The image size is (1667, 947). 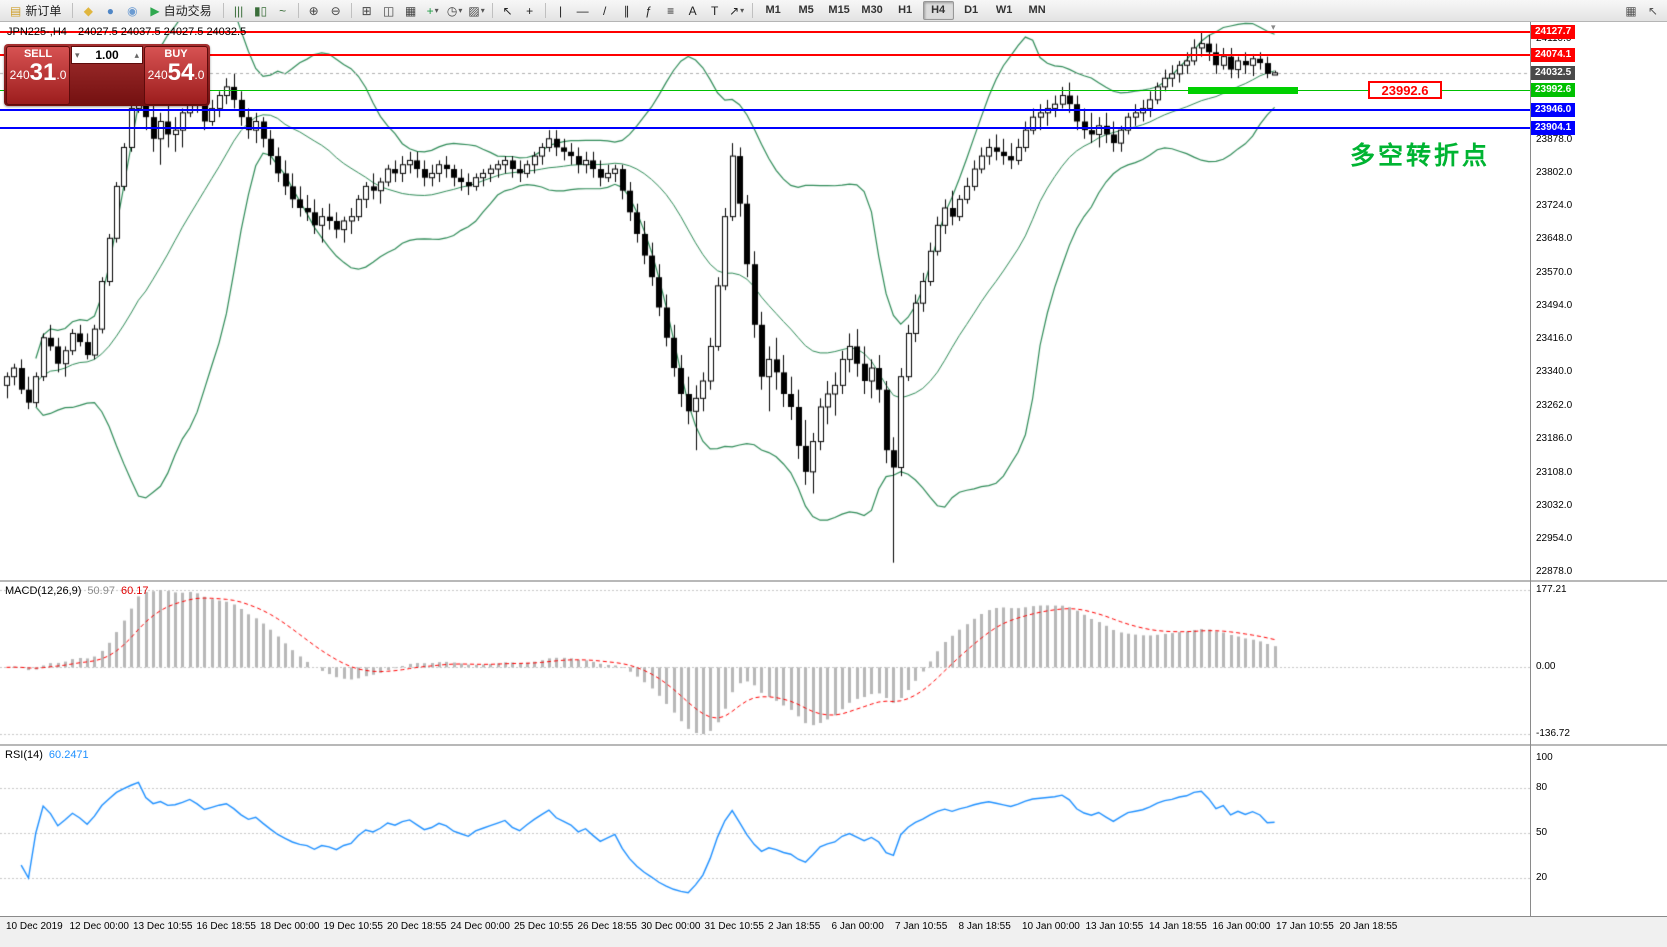 I want to click on volume-input: ▾ 1.00 ▴, so click(x=107, y=55).